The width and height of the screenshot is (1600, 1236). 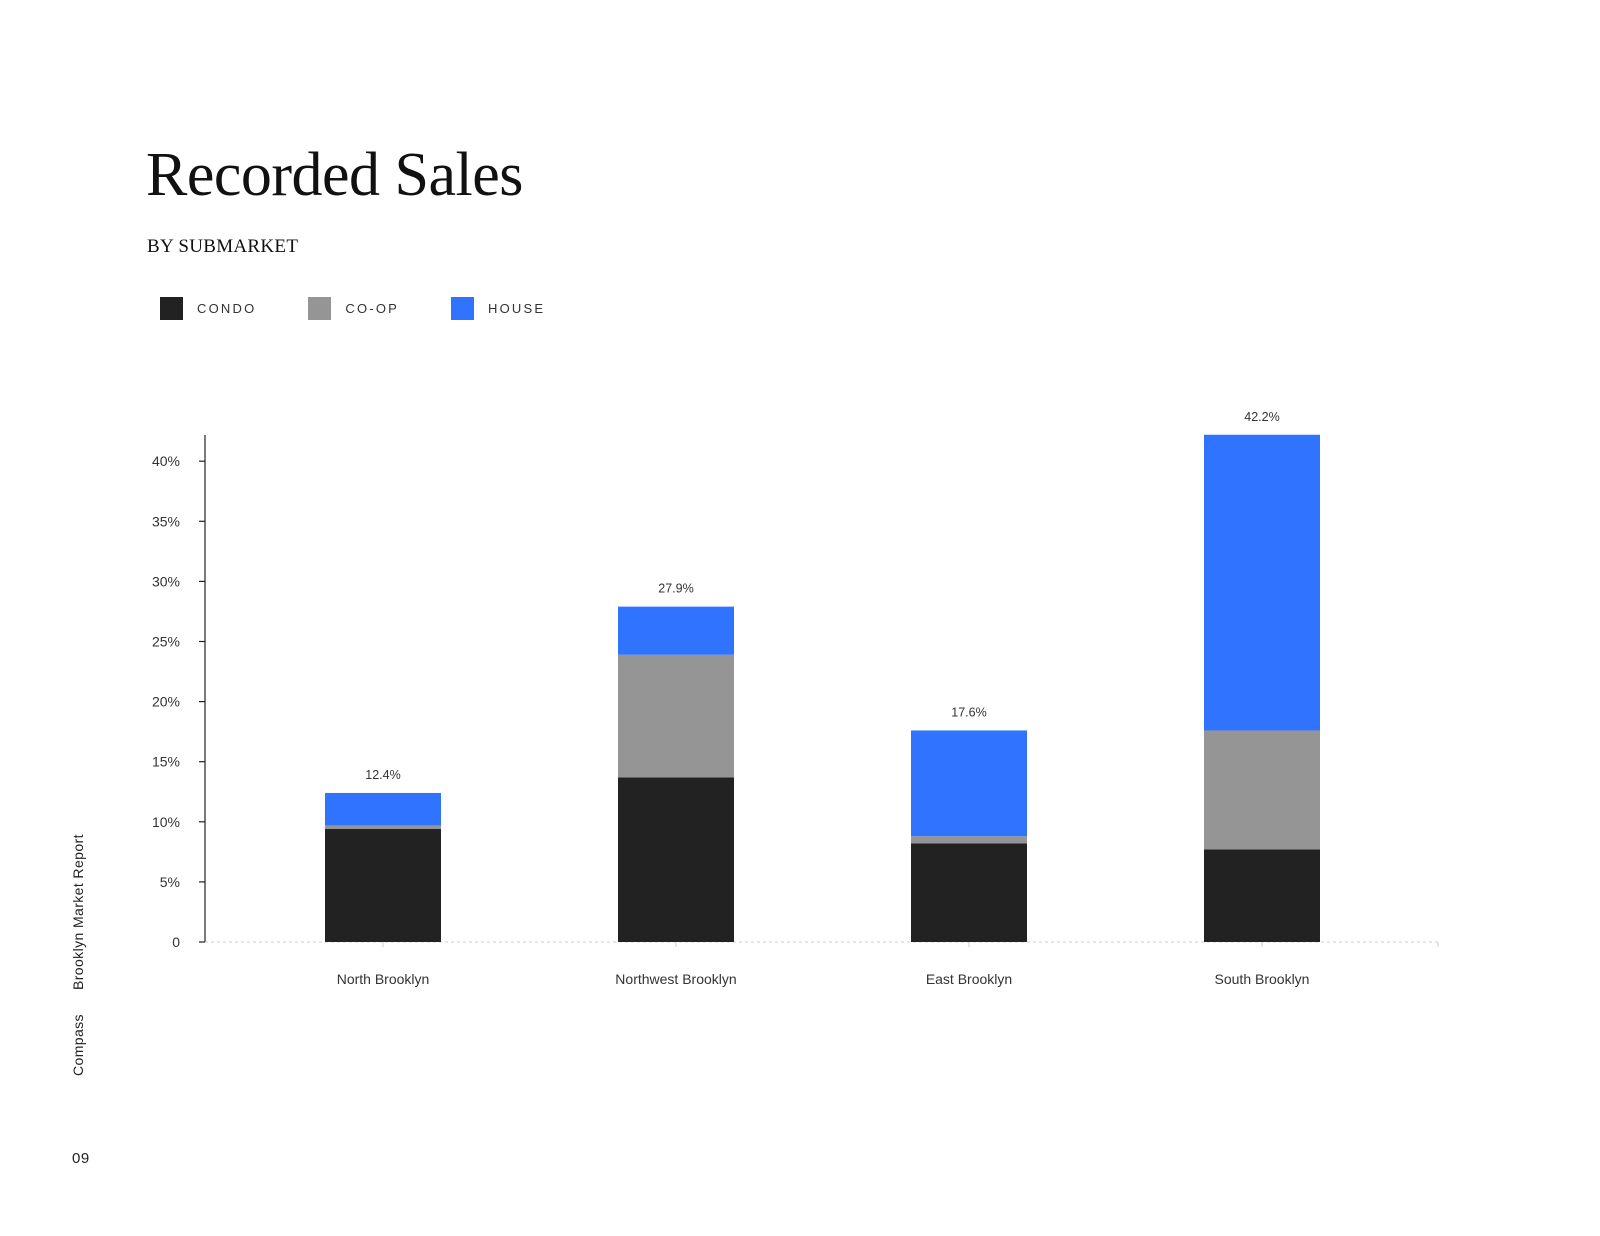 I want to click on y-tick-label: 15%, so click(x=166, y=762).